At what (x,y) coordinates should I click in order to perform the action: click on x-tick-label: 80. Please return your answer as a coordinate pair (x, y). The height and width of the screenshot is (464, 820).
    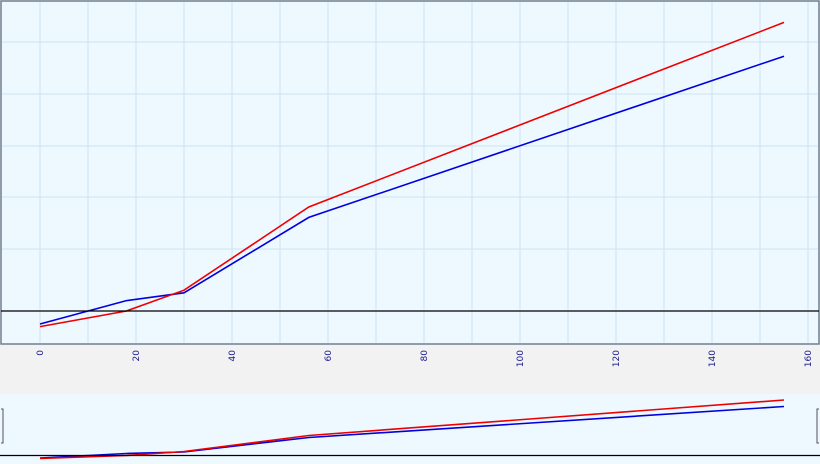
    Looking at the image, I should click on (425, 356).